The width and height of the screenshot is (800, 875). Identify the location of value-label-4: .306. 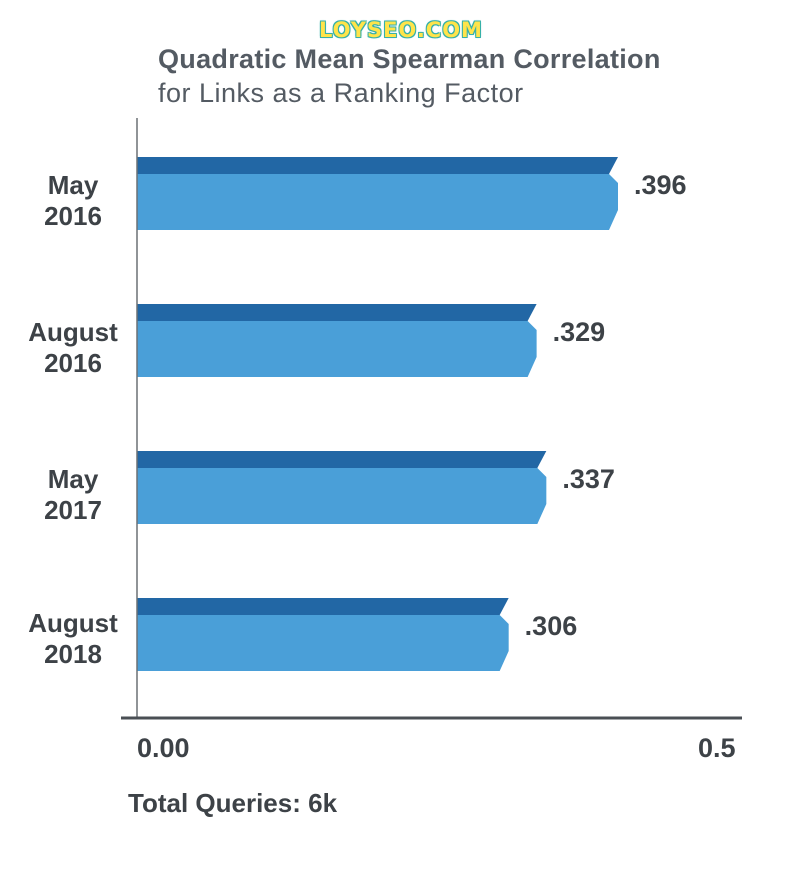
(551, 626).